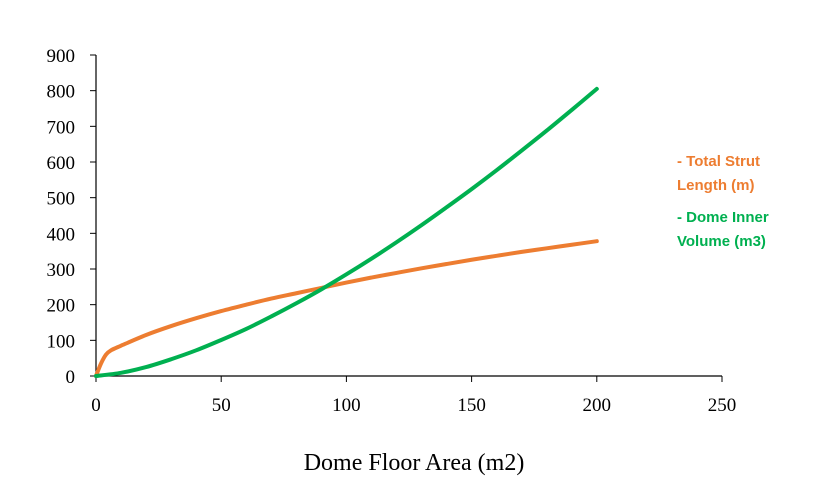 The image size is (837, 495). What do you see at coordinates (61, 270) in the screenshot?
I see `y-tick-label: 300` at bounding box center [61, 270].